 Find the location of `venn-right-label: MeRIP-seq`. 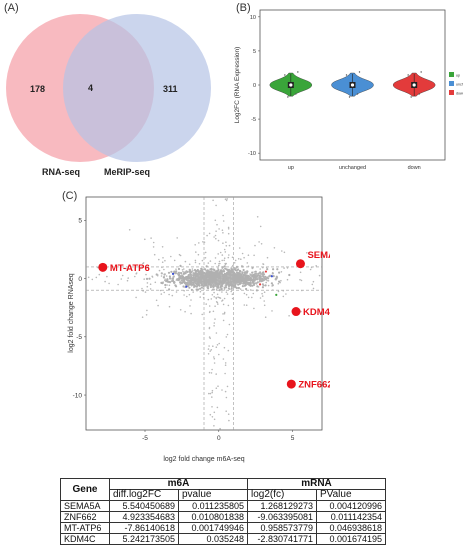

venn-right-label: MeRIP-seq is located at coordinates (127, 172).